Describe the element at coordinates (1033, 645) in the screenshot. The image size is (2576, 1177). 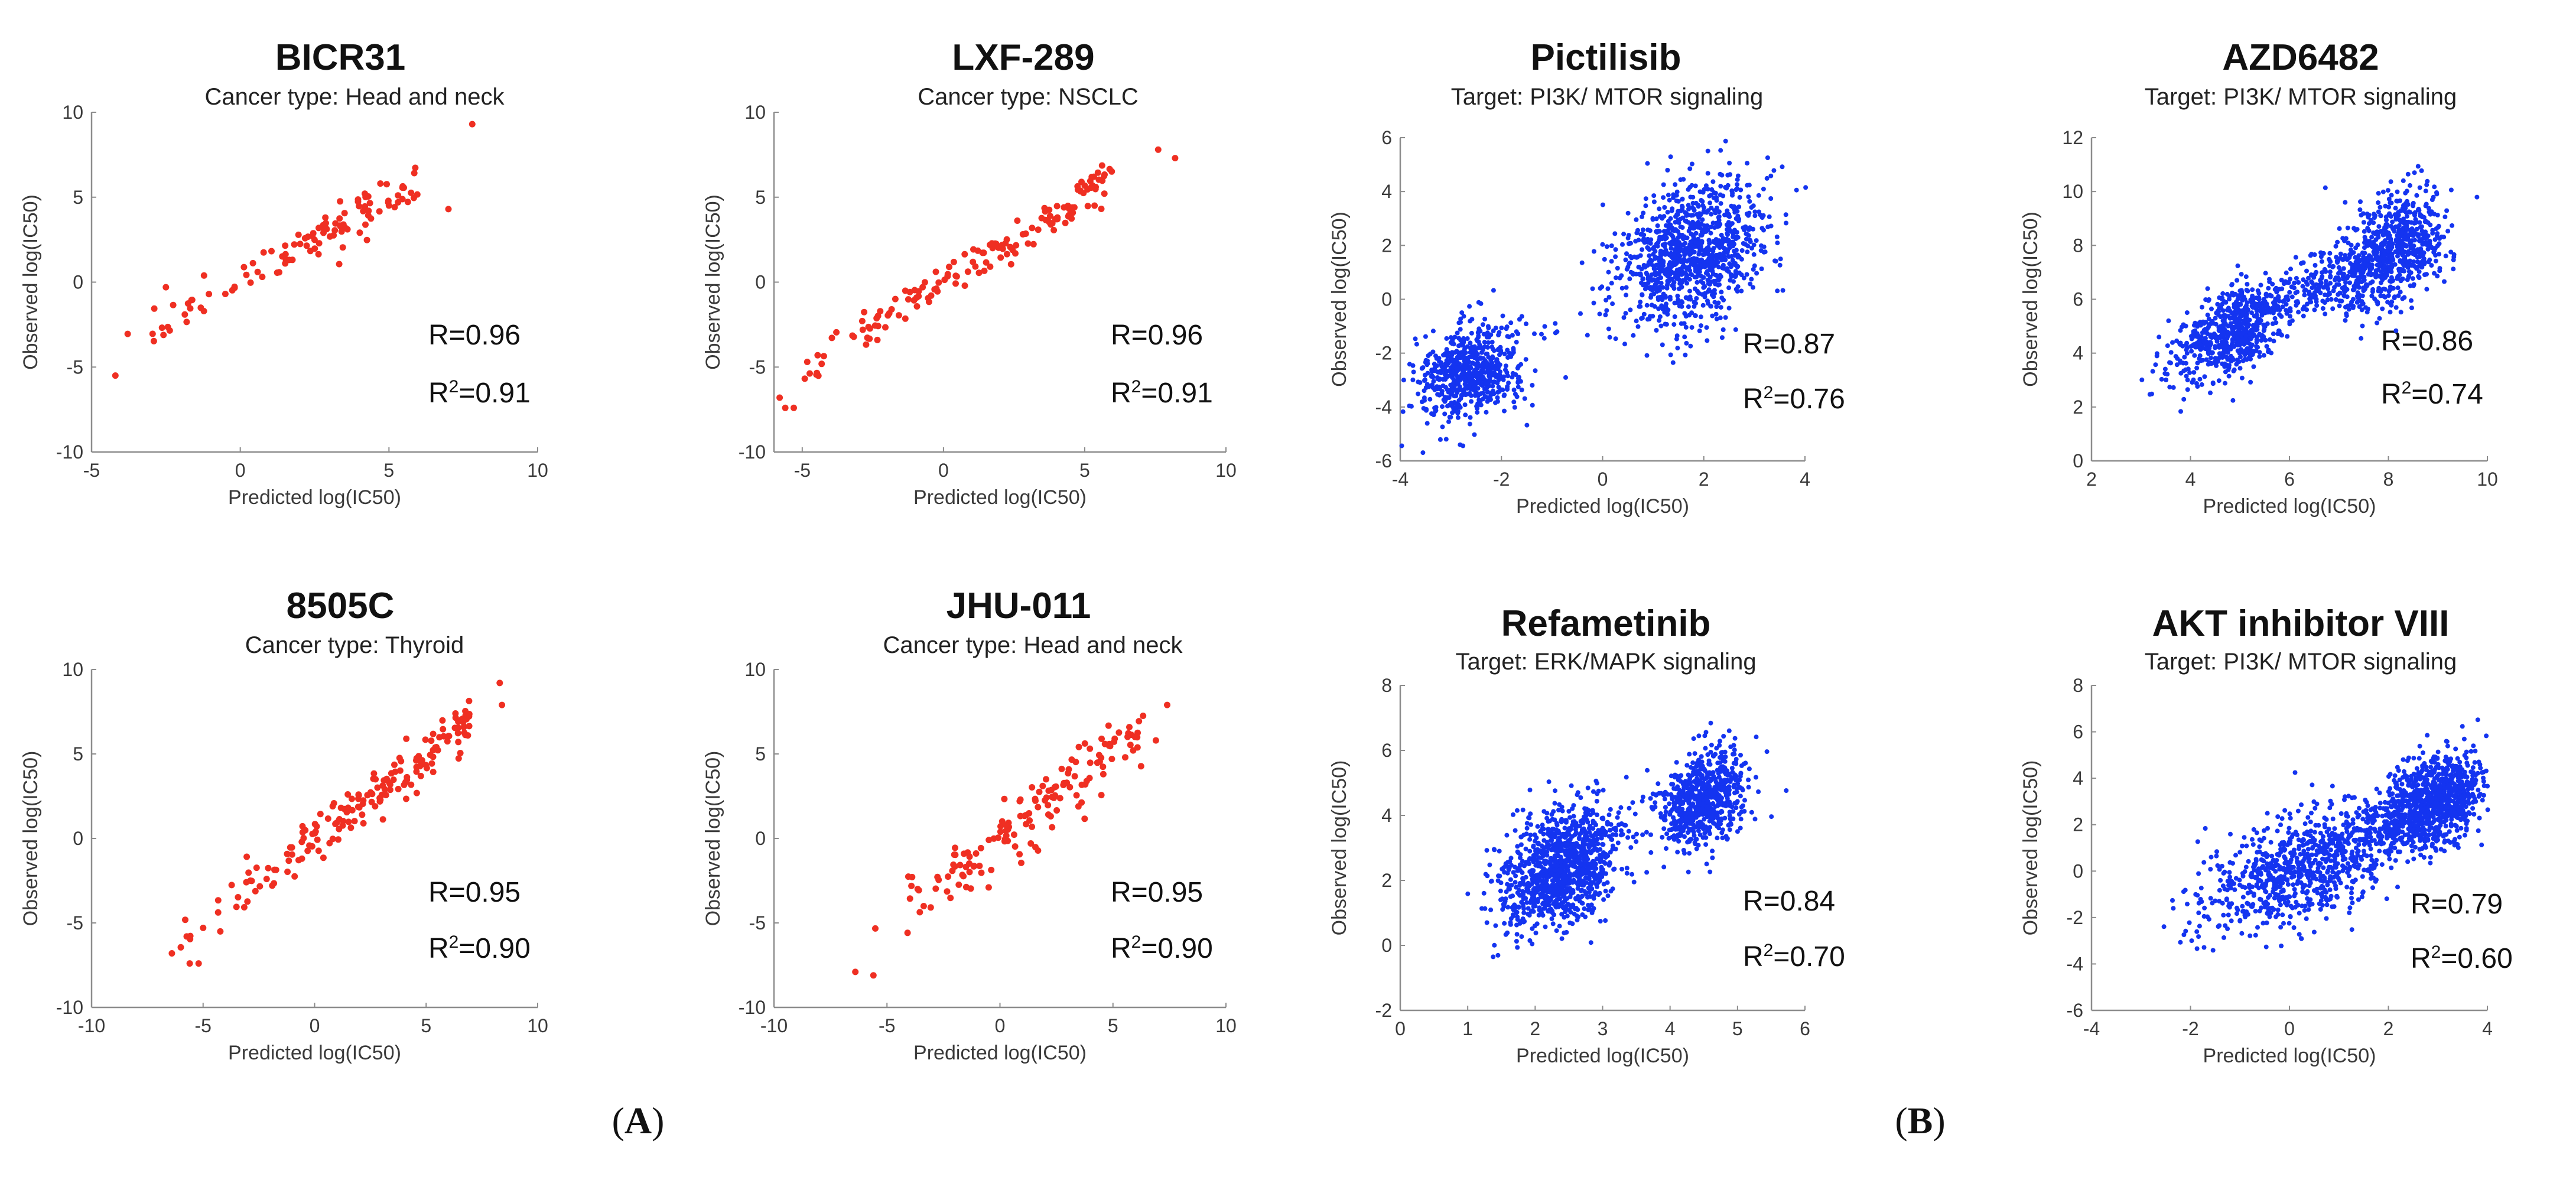
I see `plot-subtitle-jhu011: Cancer type: Head and neck` at that location.